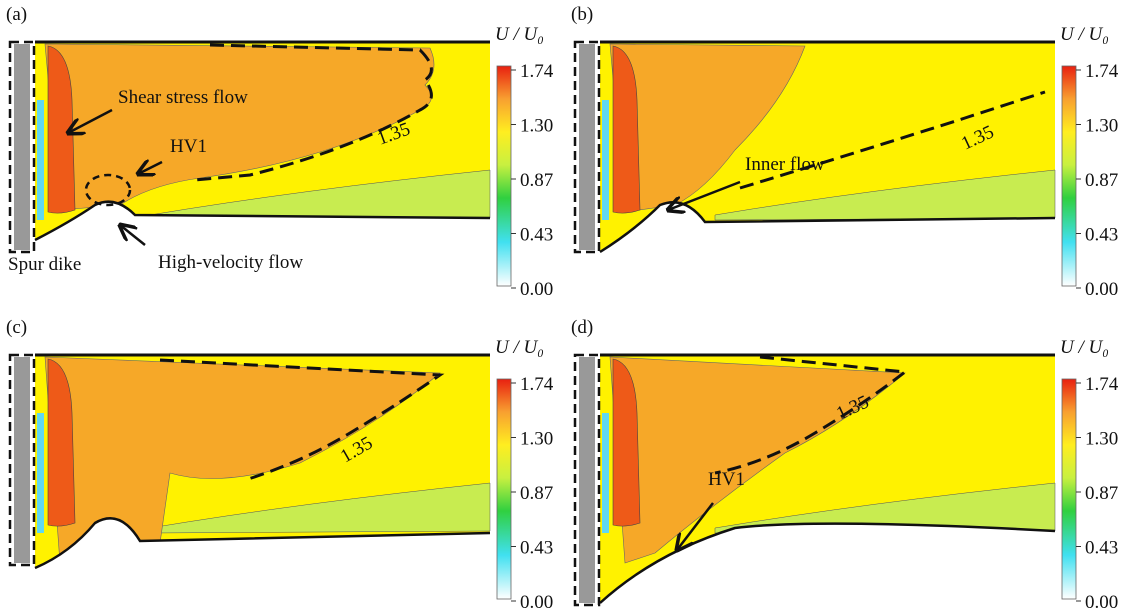 The width and height of the screenshot is (1134, 615). I want to click on panel-label: (a), so click(16, 14).